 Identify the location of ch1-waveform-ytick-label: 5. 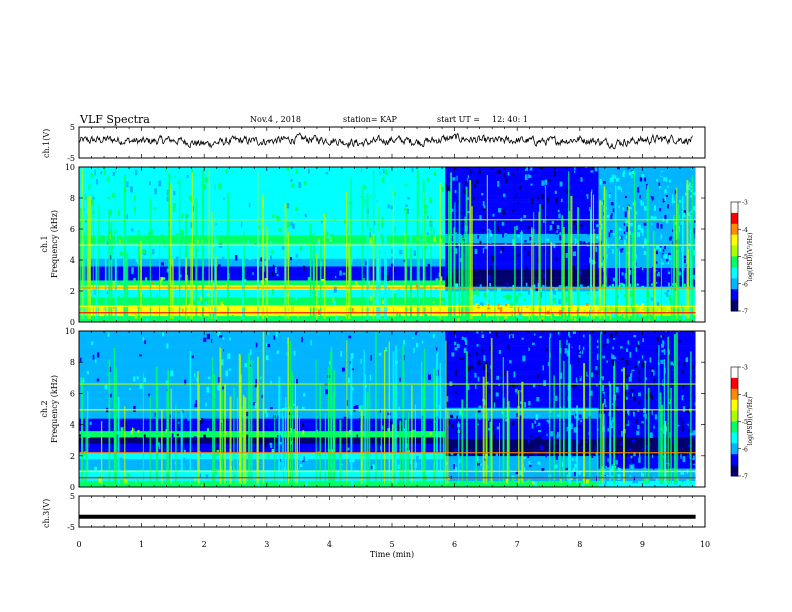
(72, 127).